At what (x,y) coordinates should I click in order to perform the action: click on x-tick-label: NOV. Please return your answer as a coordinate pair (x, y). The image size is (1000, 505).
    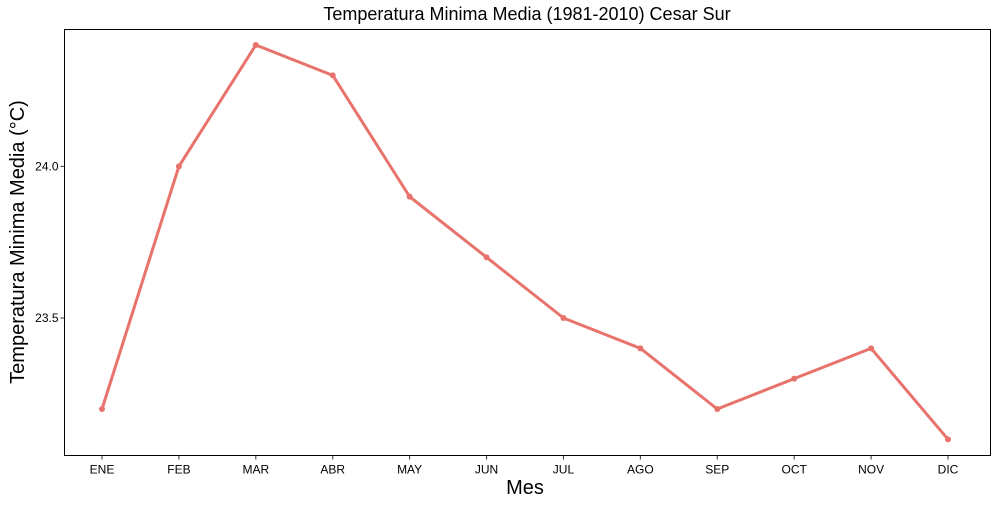
    Looking at the image, I should click on (871, 470).